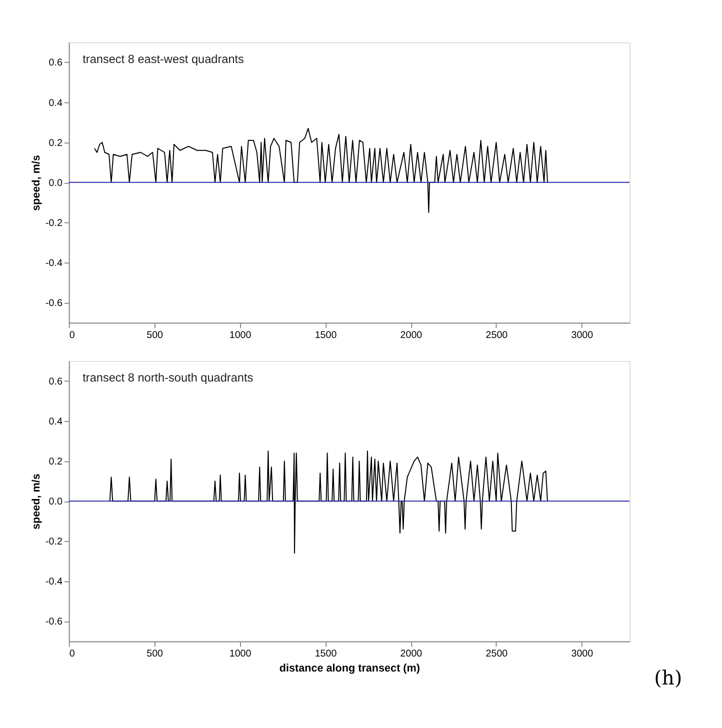 The height and width of the screenshot is (728, 722). I want to click on x-axis-title: distance along transect (m), so click(349, 668).